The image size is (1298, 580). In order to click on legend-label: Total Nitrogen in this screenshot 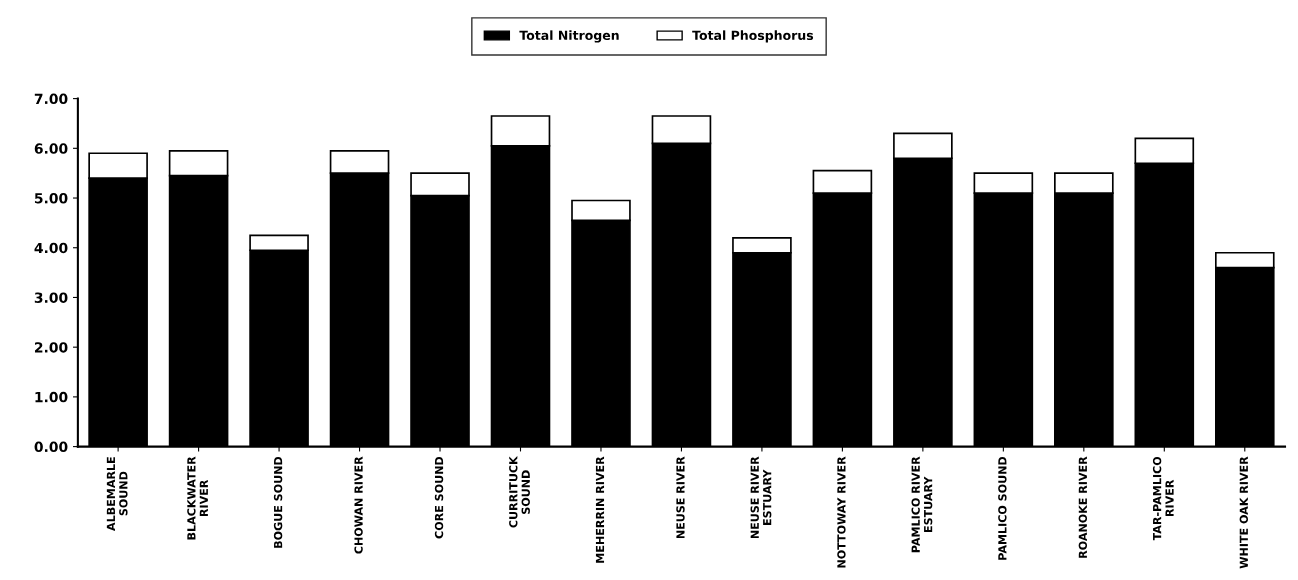, I will do `click(569, 36)`.